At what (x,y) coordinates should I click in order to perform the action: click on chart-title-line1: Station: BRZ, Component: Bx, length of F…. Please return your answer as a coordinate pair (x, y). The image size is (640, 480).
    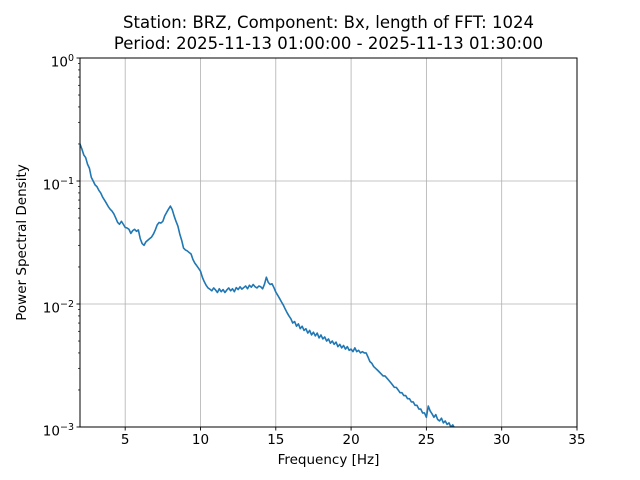
    Looking at the image, I should click on (328, 22).